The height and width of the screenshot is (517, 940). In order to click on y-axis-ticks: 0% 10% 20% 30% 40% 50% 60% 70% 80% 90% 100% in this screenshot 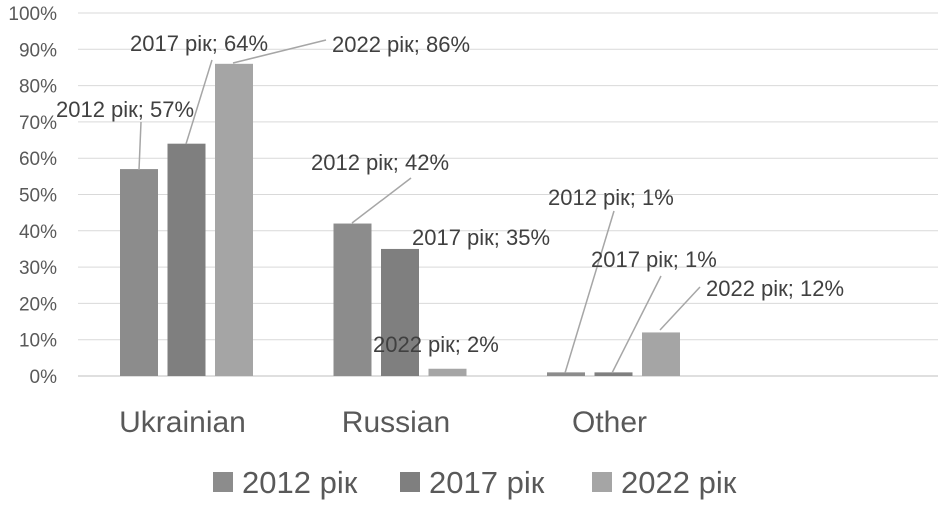, I will do `click(32, 196)`.